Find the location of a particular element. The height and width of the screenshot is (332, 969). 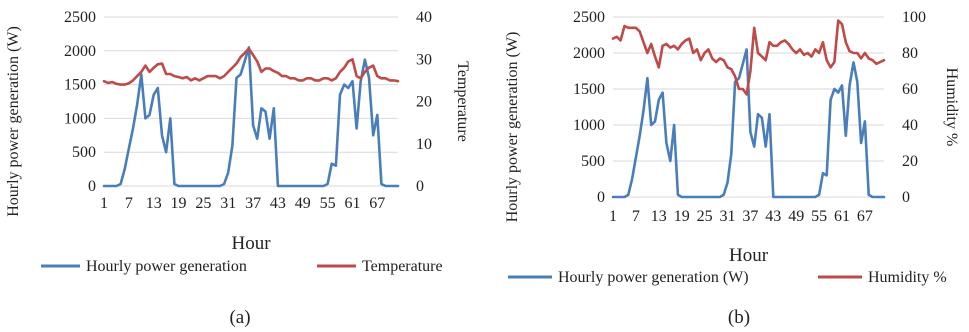

y2-tick-label: 10 is located at coordinates (424, 144).